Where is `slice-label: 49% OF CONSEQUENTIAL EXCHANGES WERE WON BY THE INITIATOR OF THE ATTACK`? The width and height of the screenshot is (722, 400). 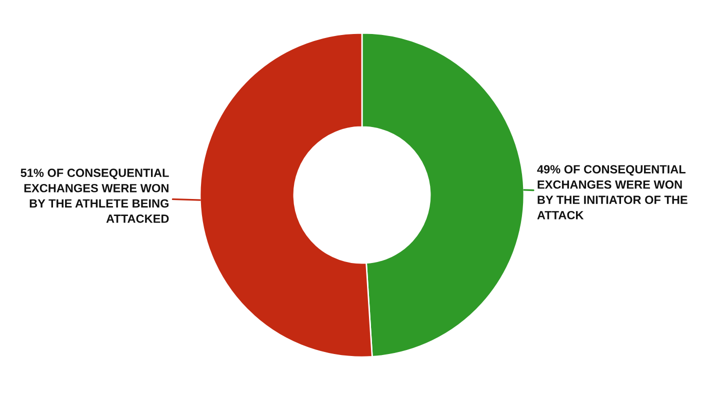 slice-label: 49% OF CONSEQUENTIAL EXCHANGES WERE WON BY THE INITIATOR OF THE ATTACK is located at coordinates (612, 192).